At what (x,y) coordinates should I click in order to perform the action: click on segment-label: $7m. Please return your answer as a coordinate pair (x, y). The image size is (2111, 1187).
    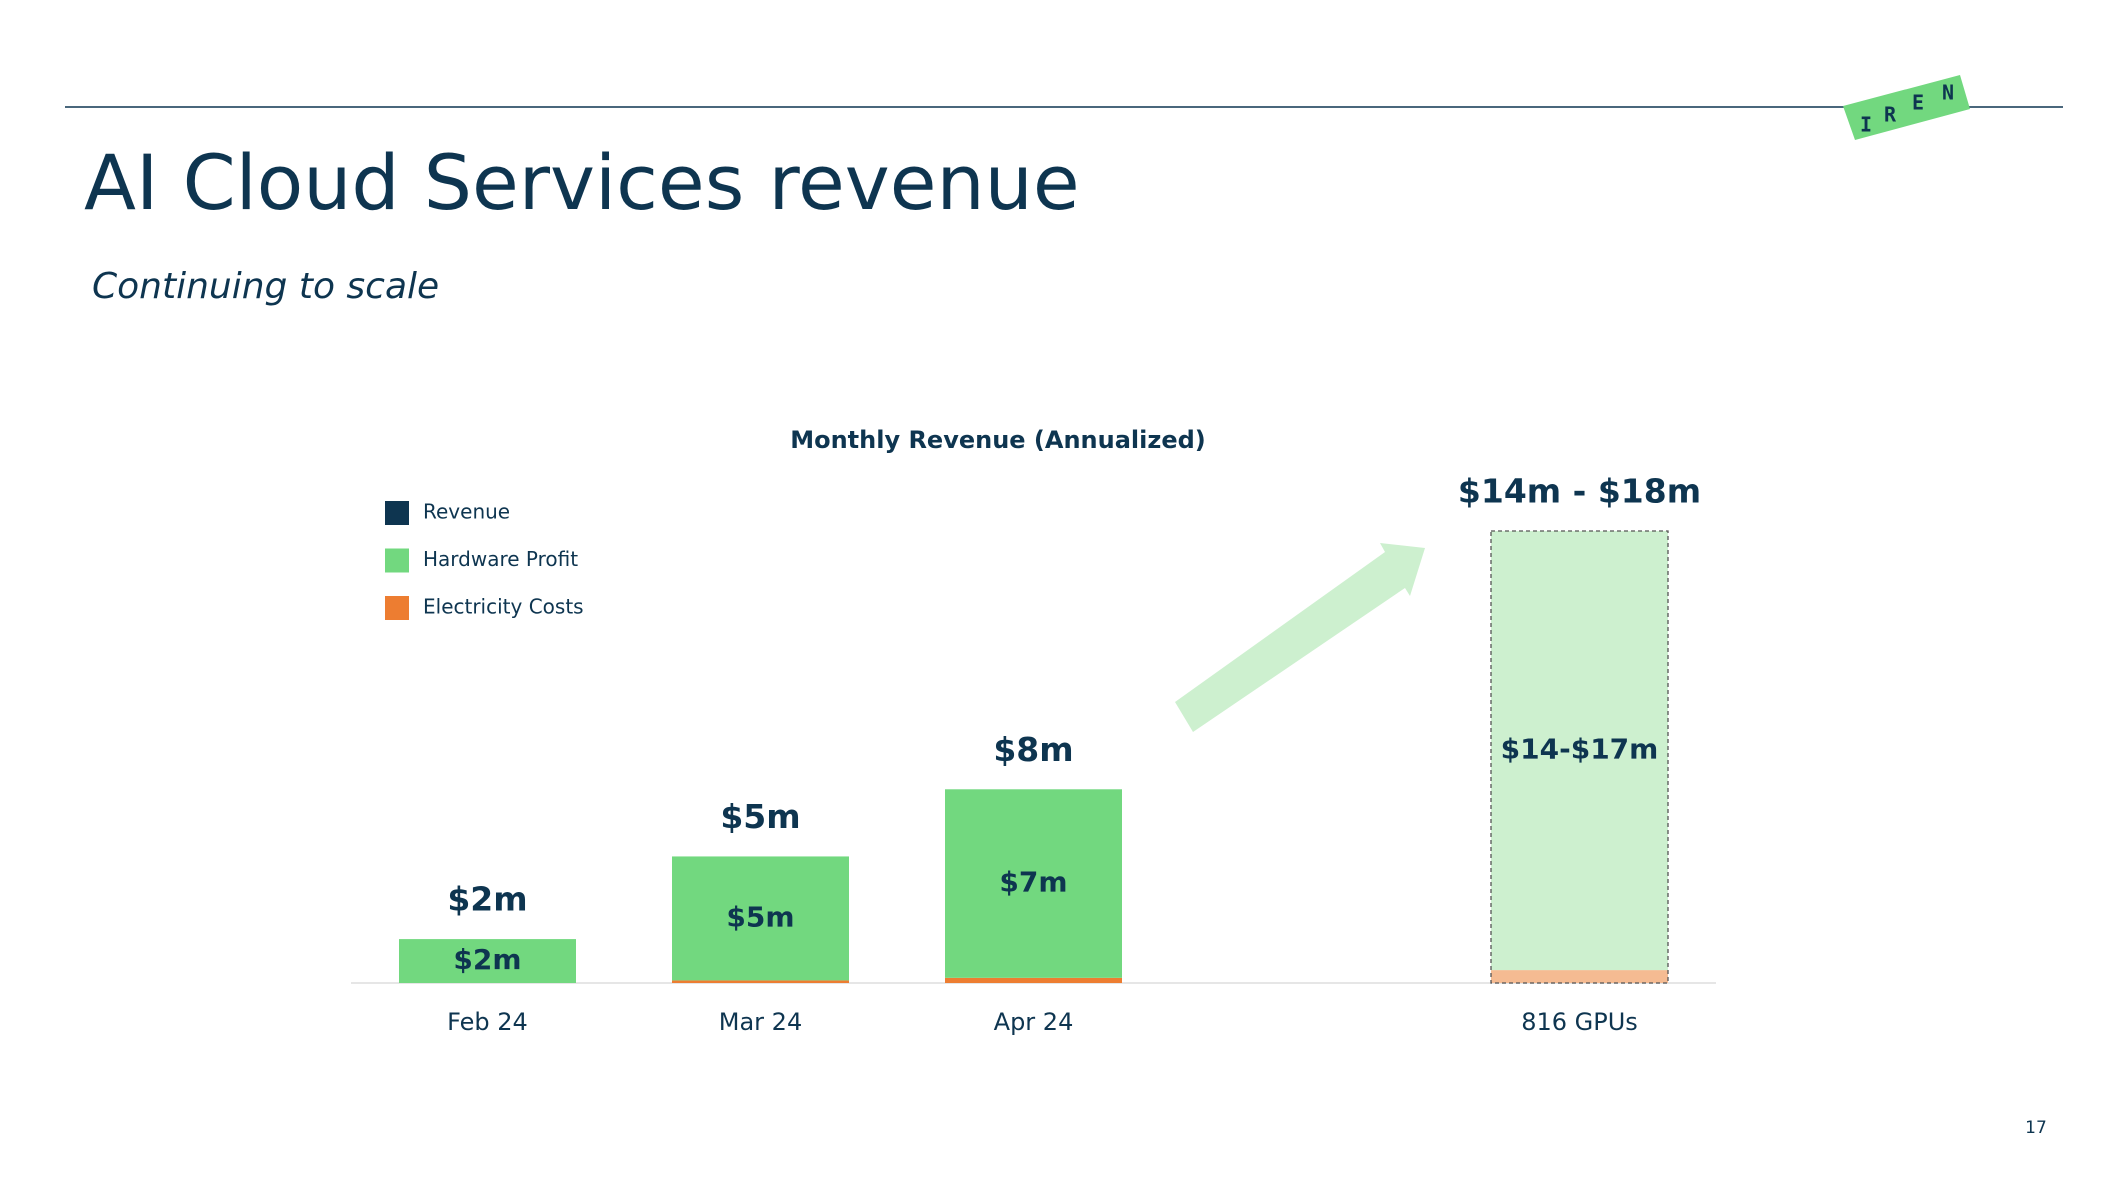
    Looking at the image, I should click on (1033, 882).